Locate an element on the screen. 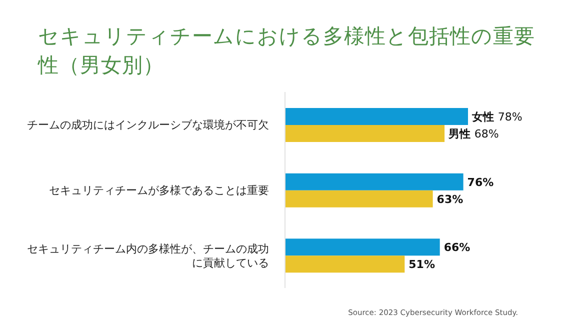 Image resolution: width=578 pixels, height=325 pixels. chart-title: セキュリティチームにおける多様性と包括性の重要性（男女別） is located at coordinates (287, 51).